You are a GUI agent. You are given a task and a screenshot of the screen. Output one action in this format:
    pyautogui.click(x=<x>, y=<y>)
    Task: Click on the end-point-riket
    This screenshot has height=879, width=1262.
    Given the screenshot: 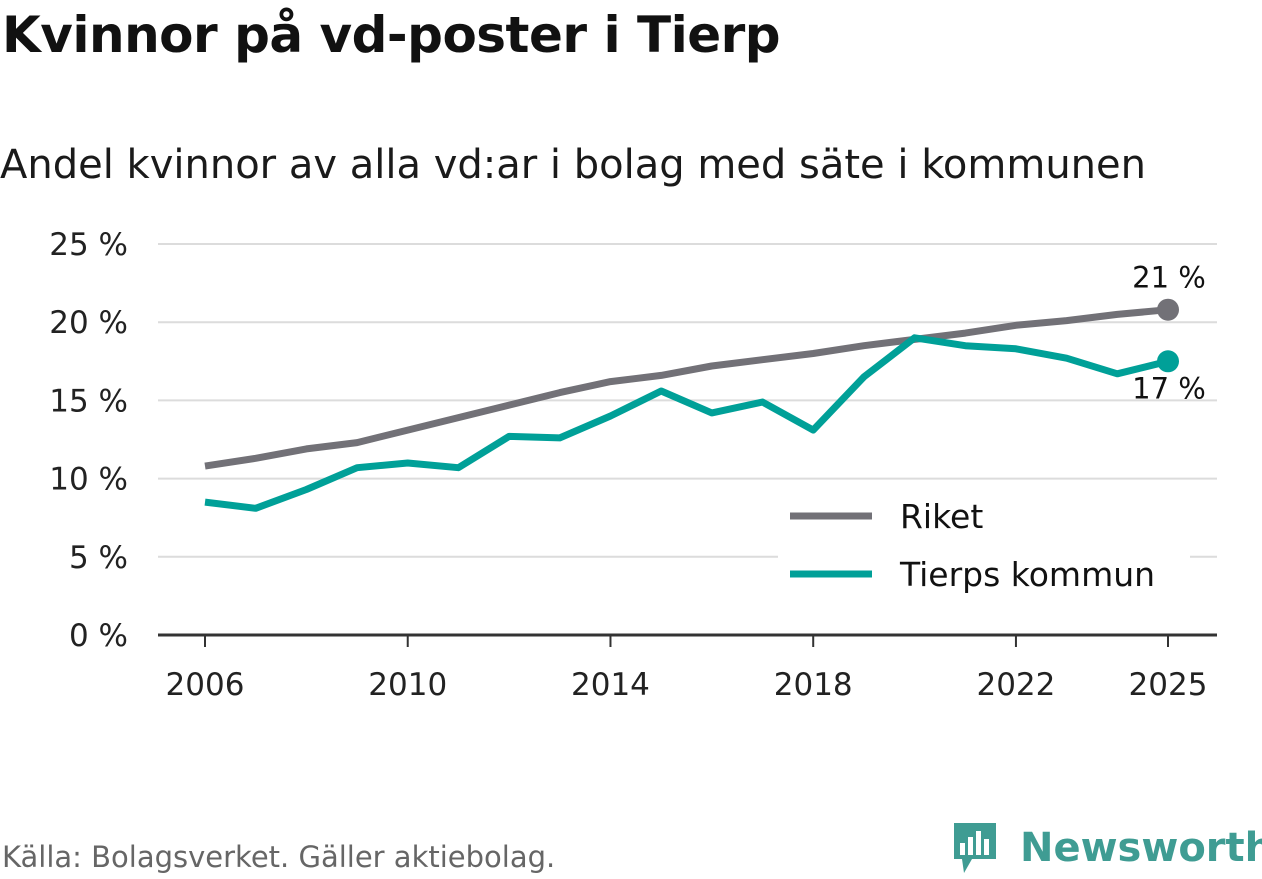 What is the action you would take?
    pyautogui.click(x=1168, y=309)
    